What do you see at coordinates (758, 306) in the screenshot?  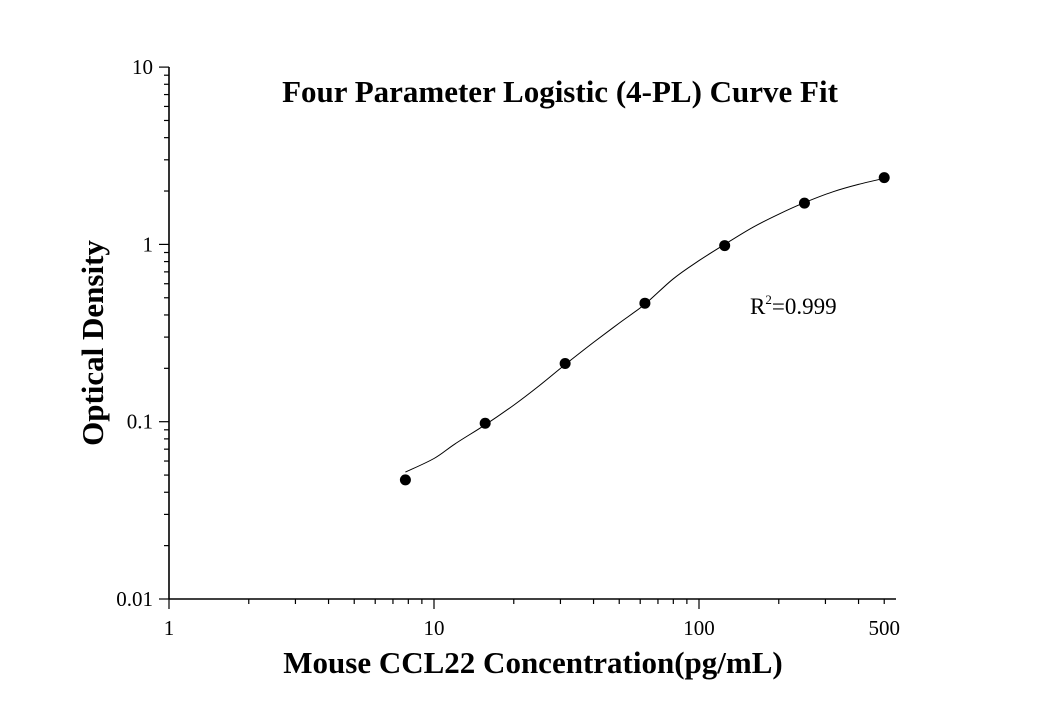 I see `r-squared-base: R` at bounding box center [758, 306].